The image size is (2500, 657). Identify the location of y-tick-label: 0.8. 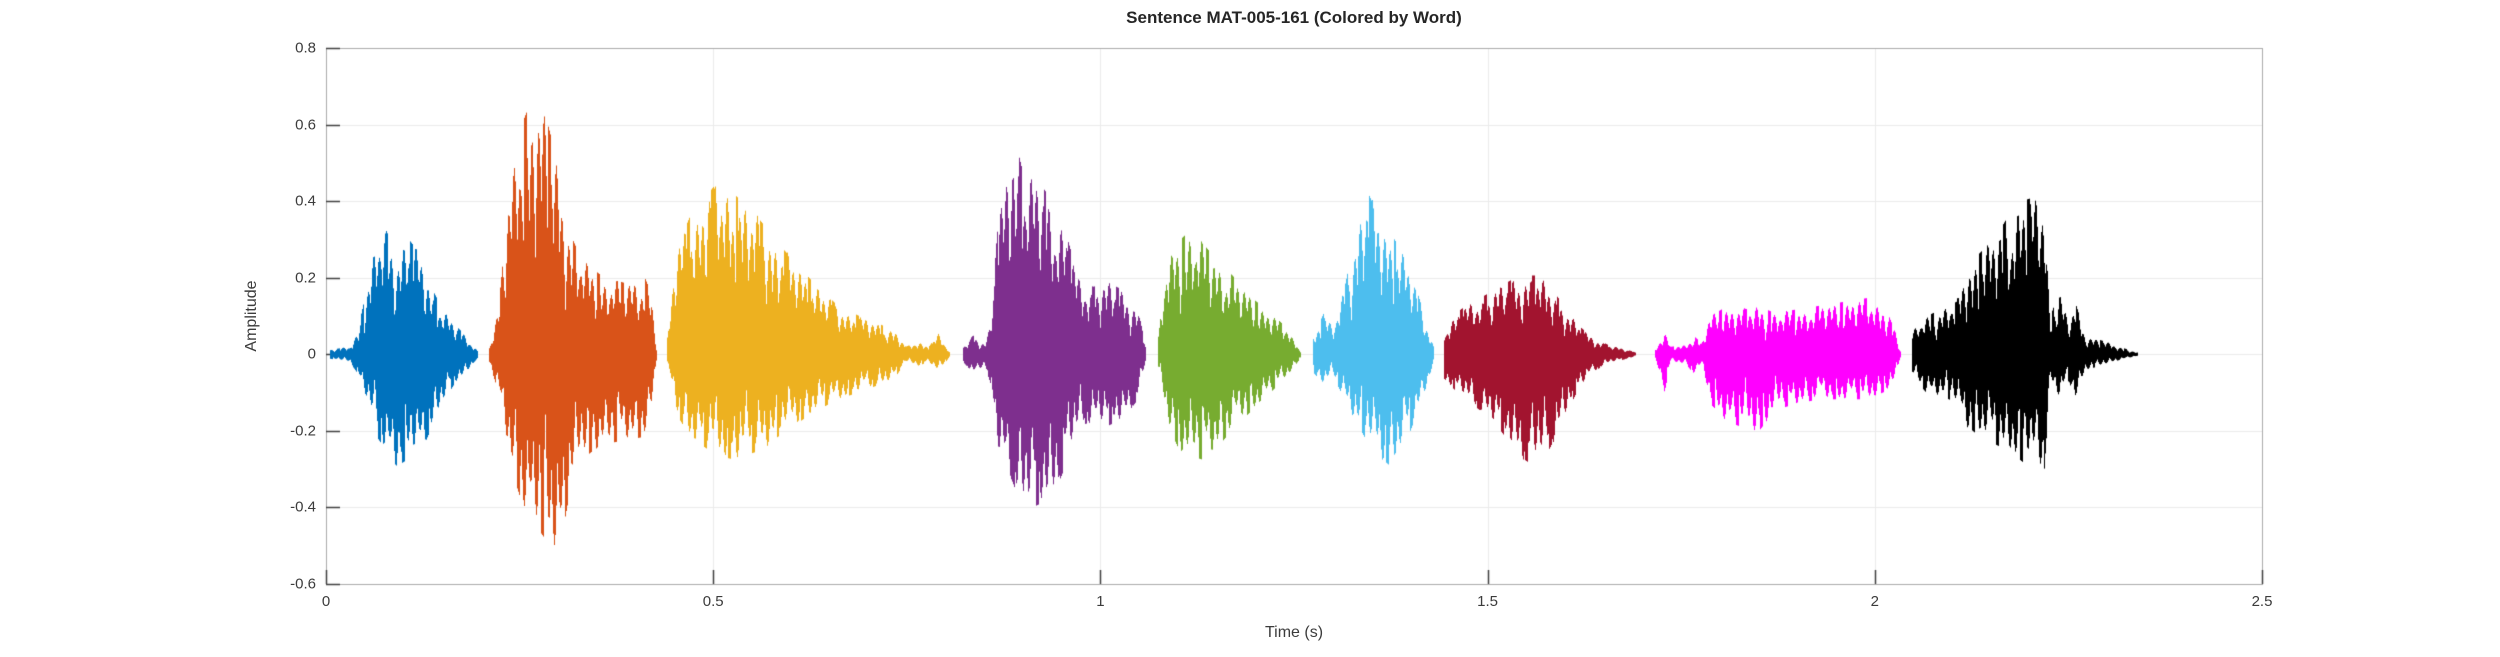
(305, 48).